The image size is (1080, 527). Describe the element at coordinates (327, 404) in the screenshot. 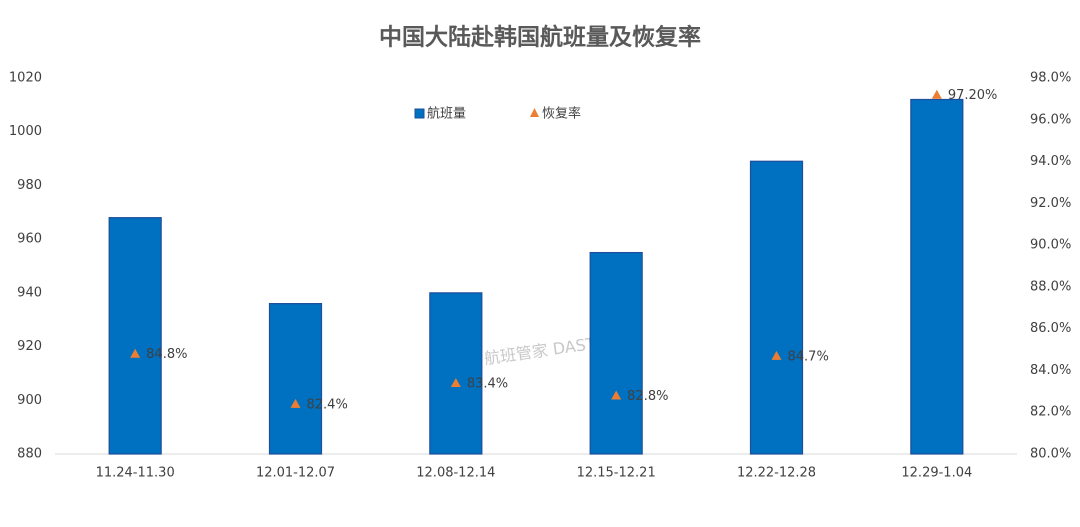

I see `data-label: 82.4%` at that location.